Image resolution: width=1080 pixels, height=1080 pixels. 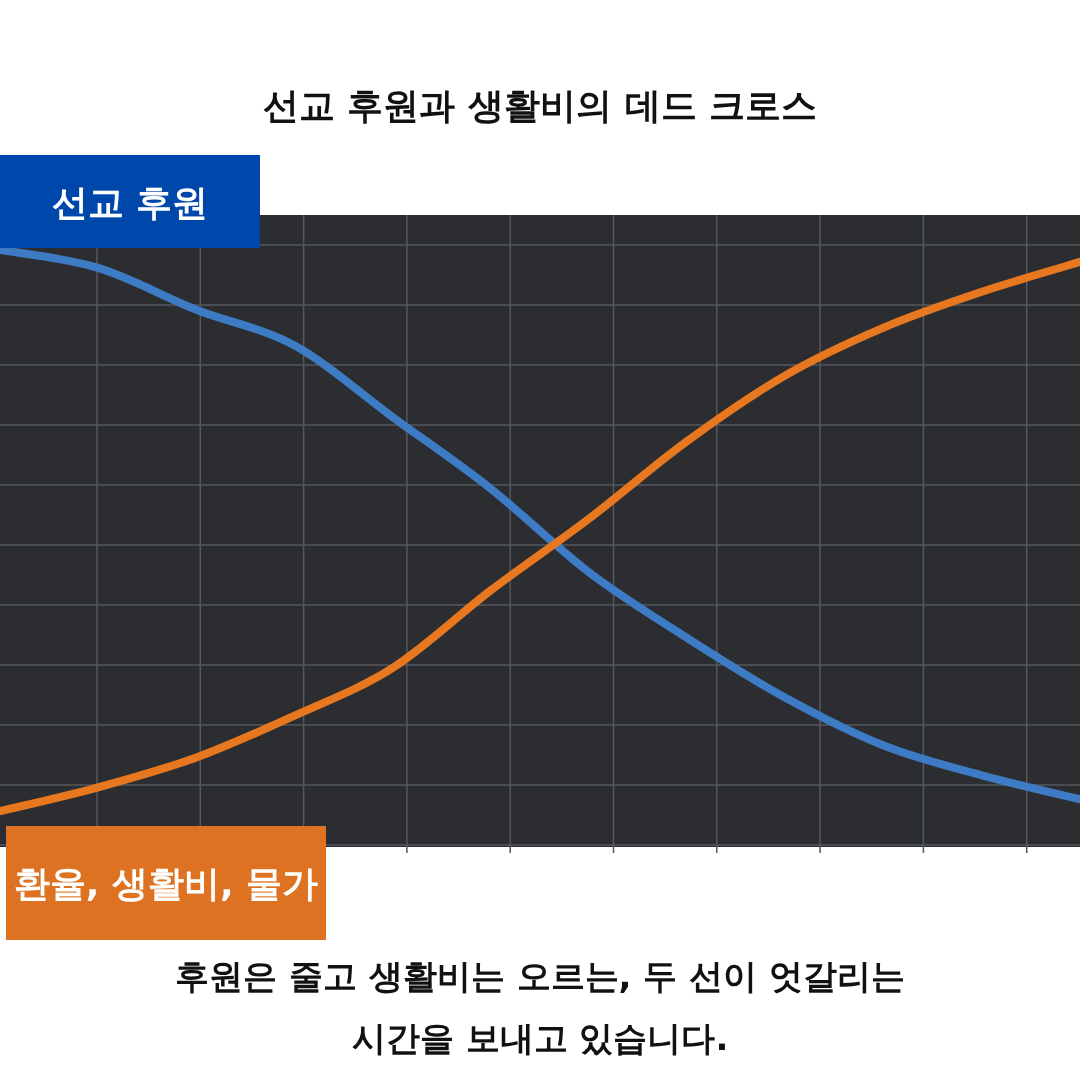 I want to click on series-label: 환율, 생활비, 물가, so click(x=166, y=883).